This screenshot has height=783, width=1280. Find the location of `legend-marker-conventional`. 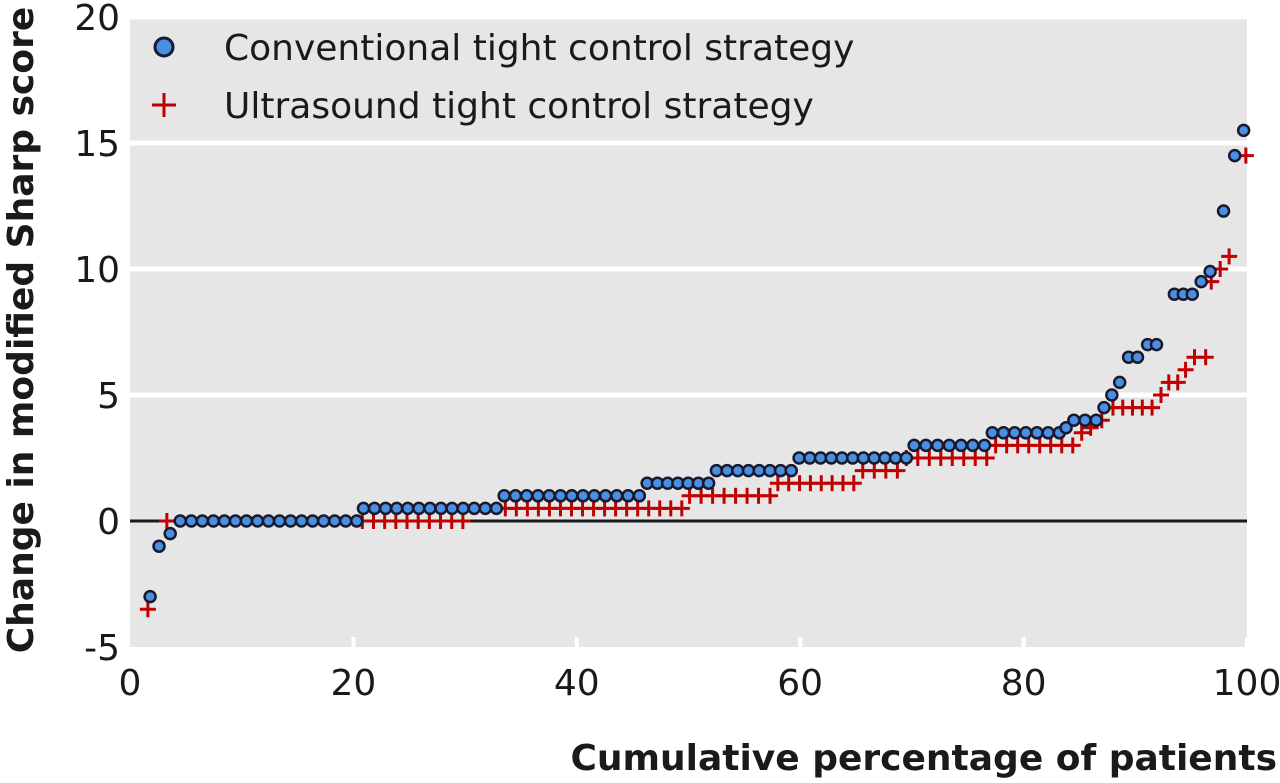

legend-marker-conventional is located at coordinates (164, 47).